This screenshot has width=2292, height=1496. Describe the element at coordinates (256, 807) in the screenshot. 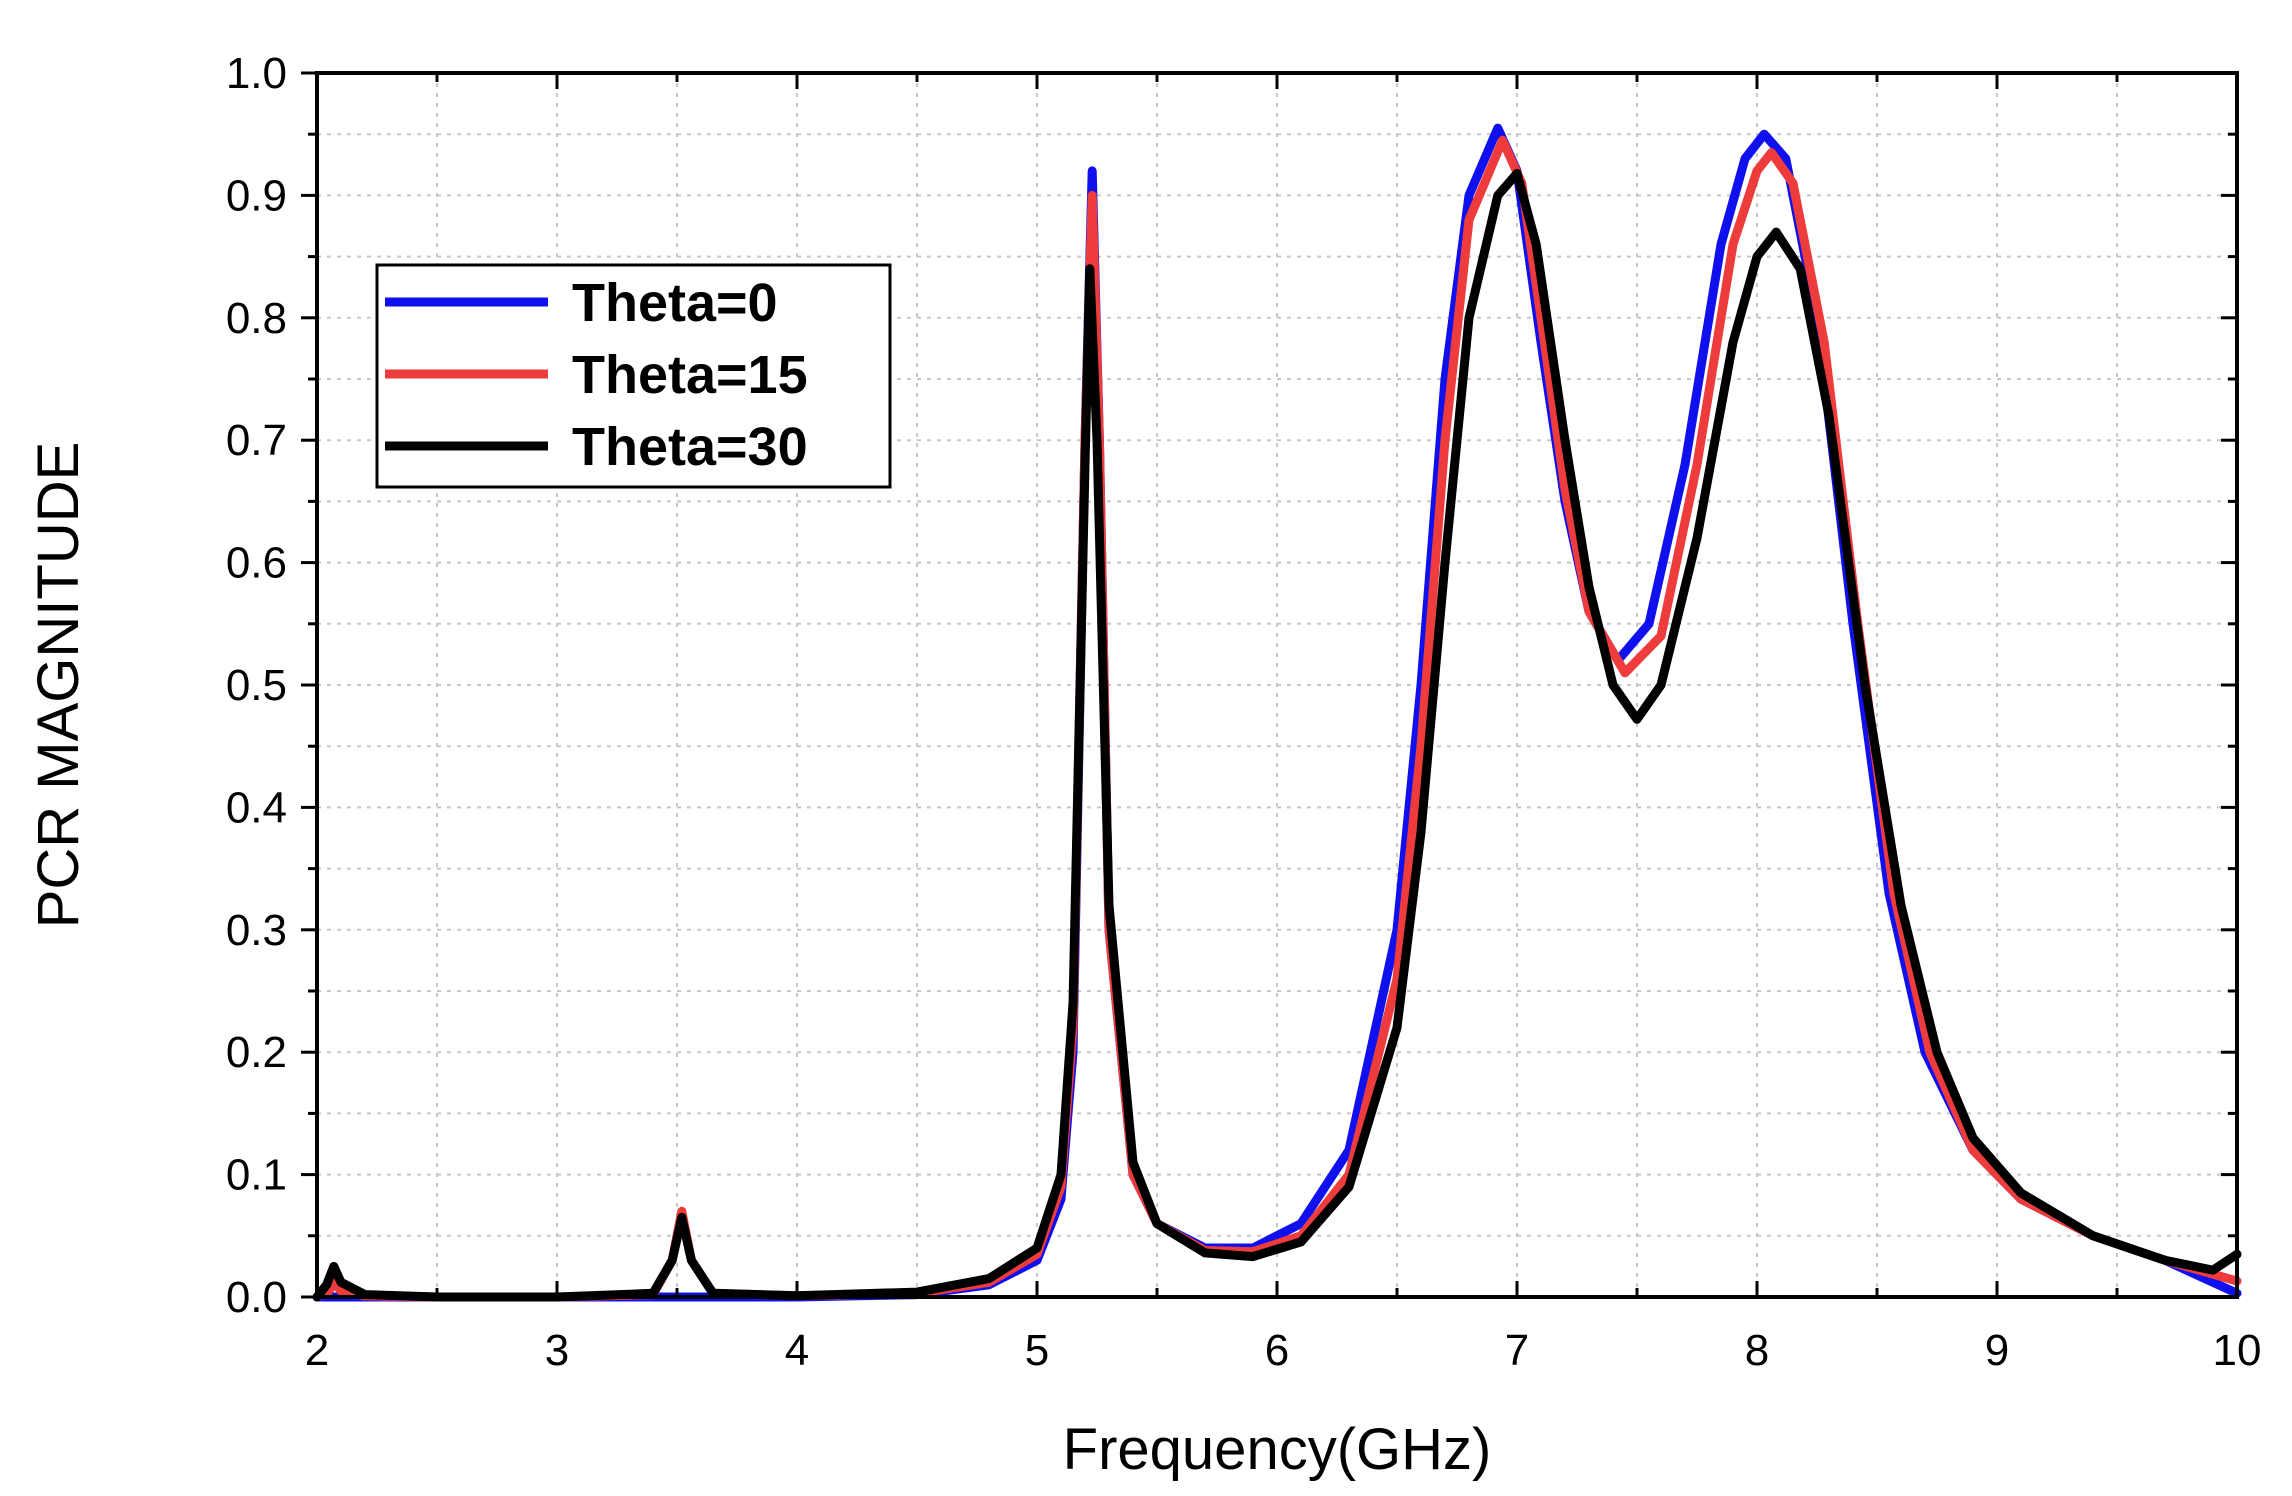

I see `y-tick-label: 0.4` at that location.